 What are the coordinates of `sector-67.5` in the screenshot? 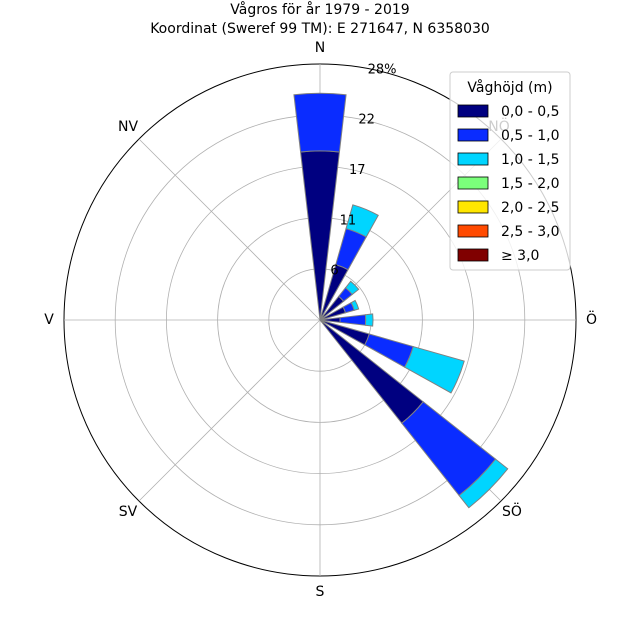 It's located at (339, 310).